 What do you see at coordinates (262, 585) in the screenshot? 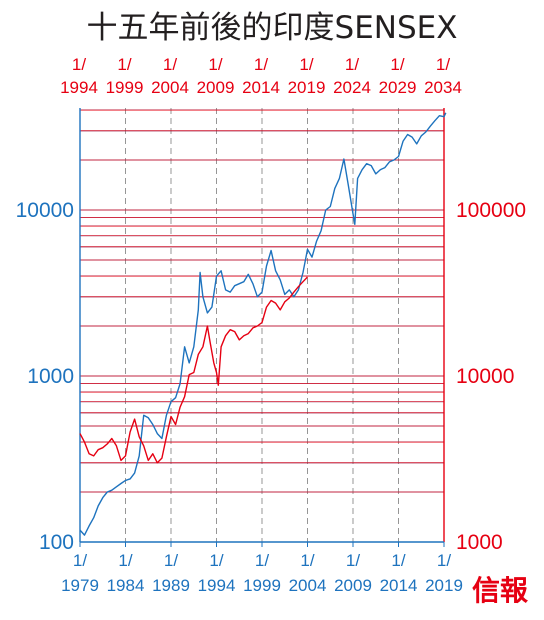
I see `bottom-tick-year: 1999` at bounding box center [262, 585].